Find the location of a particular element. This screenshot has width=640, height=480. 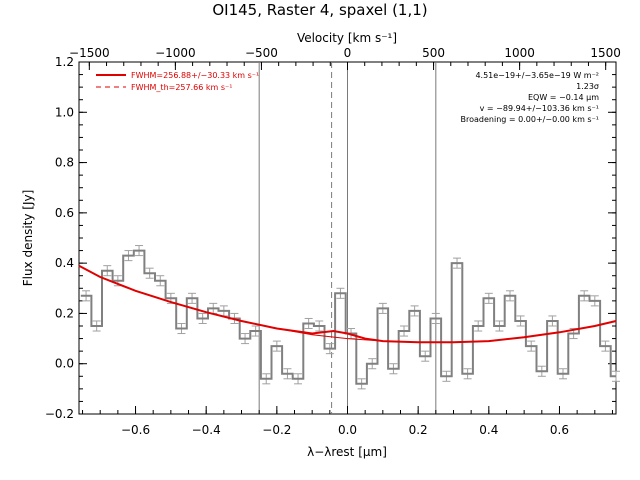

y-tick-label: 0.0 is located at coordinates (64, 364).